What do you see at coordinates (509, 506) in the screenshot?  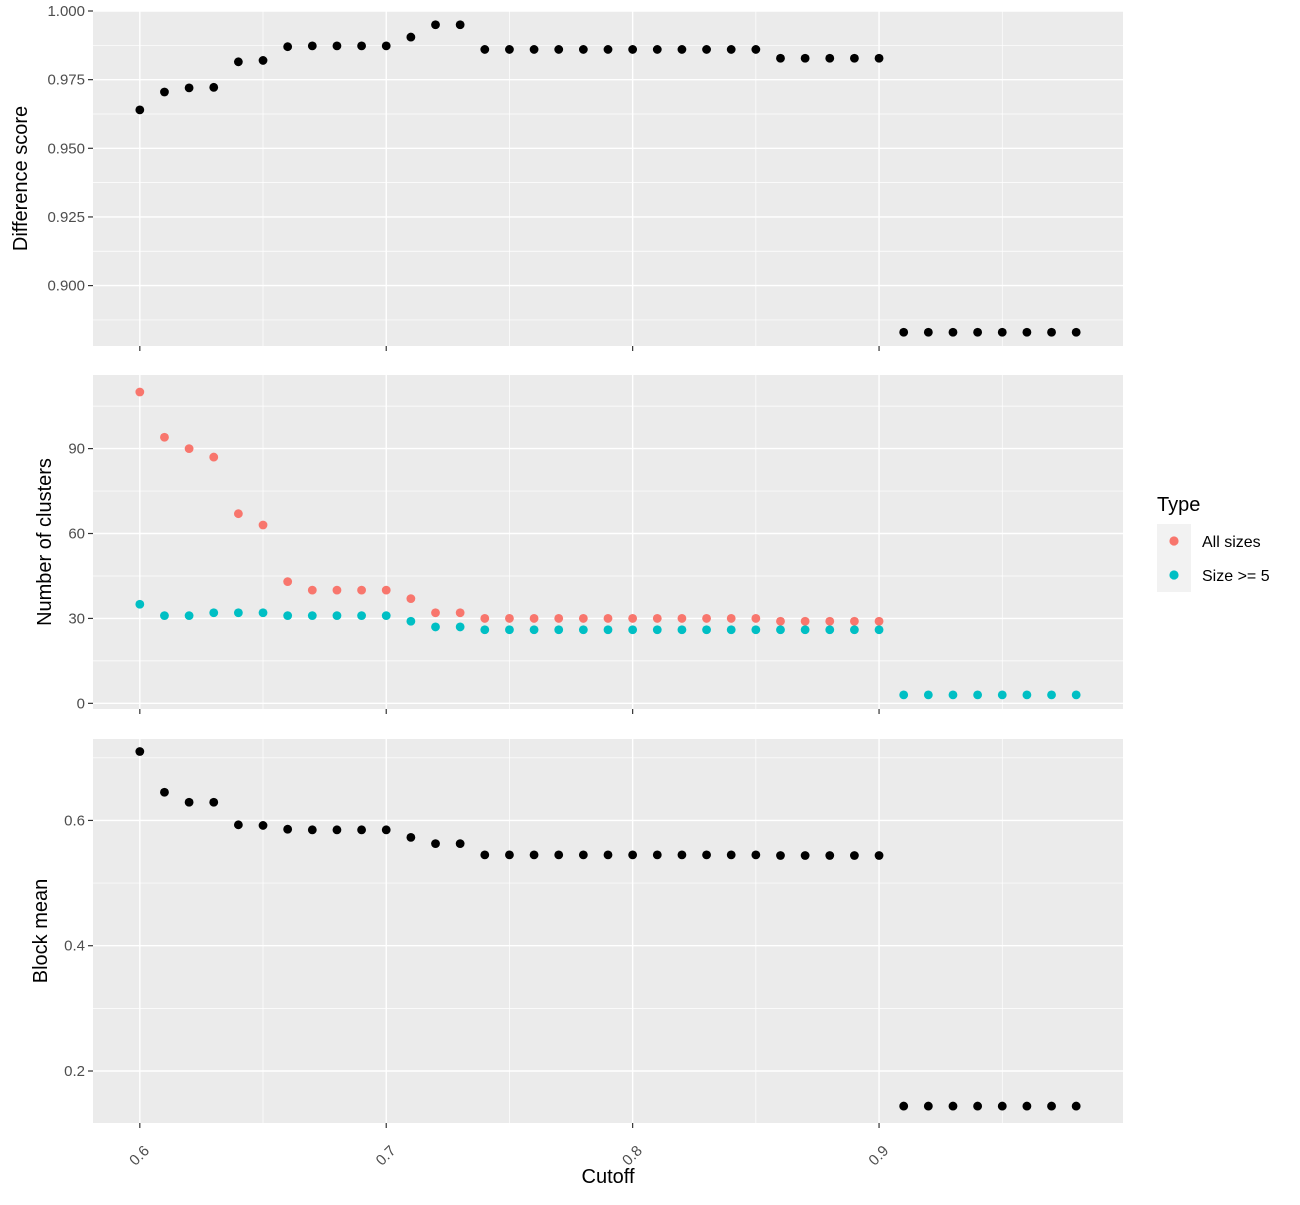 I see `series-all-sizes` at bounding box center [509, 506].